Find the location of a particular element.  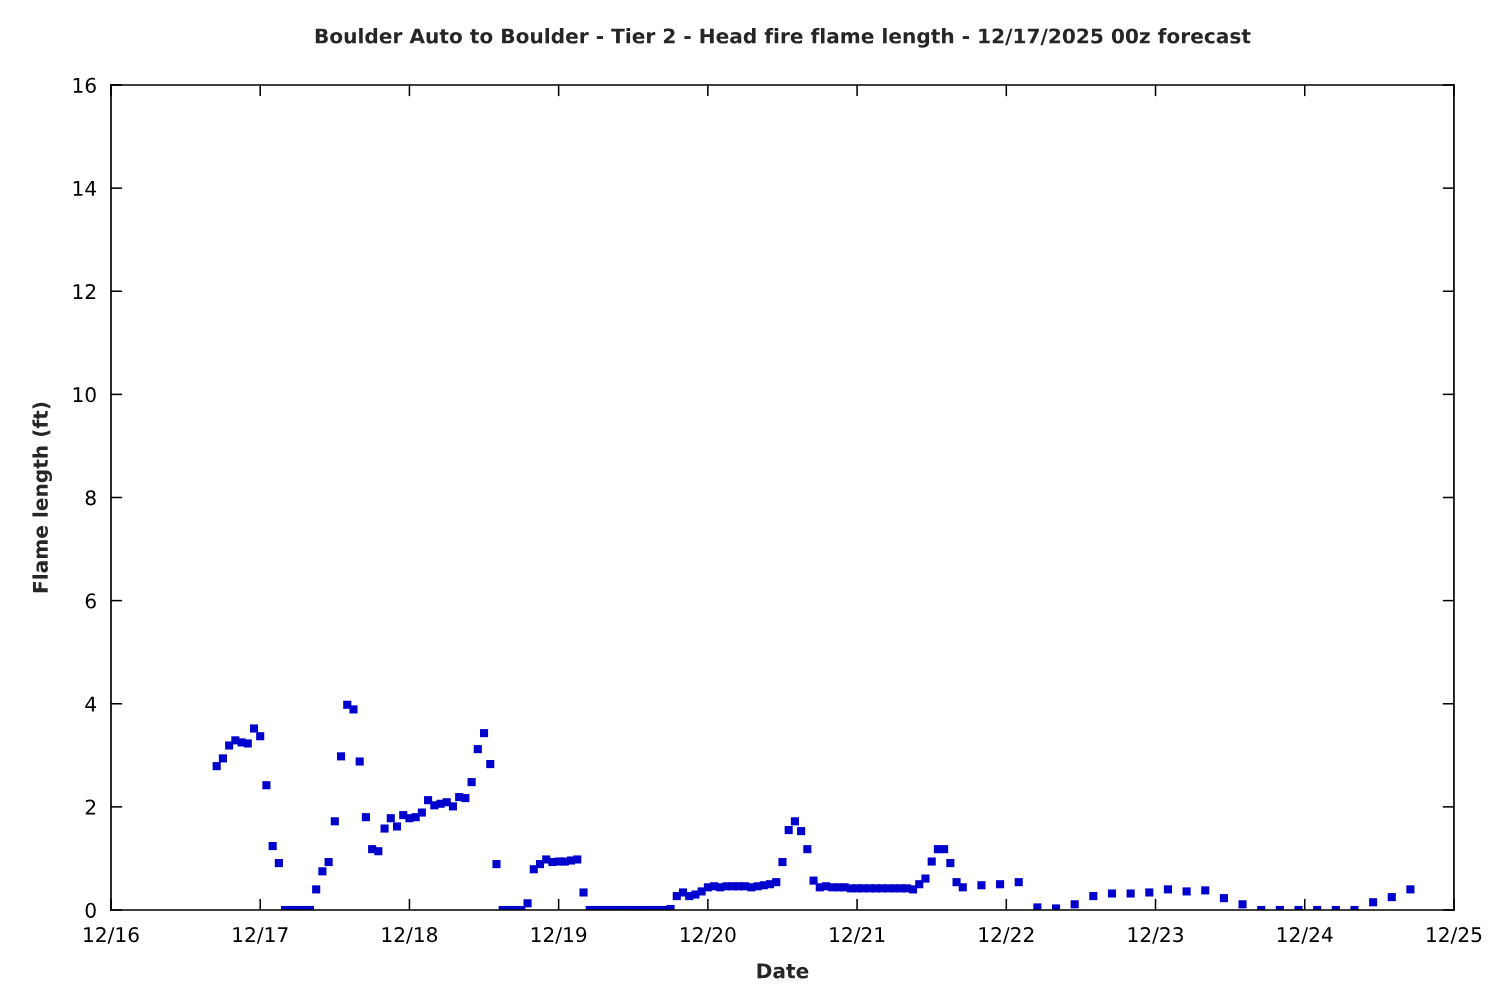

y-tick-label: 10 is located at coordinates (84, 395).